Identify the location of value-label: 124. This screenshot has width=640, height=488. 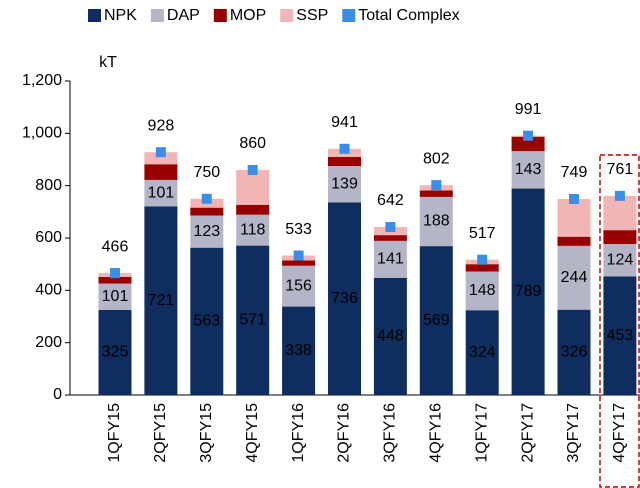
(620, 259).